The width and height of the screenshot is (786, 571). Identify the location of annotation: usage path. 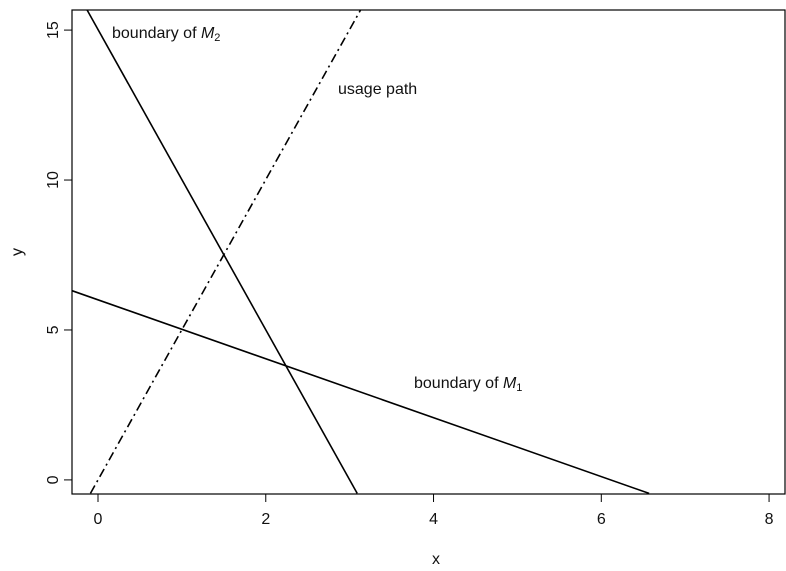
(377, 89).